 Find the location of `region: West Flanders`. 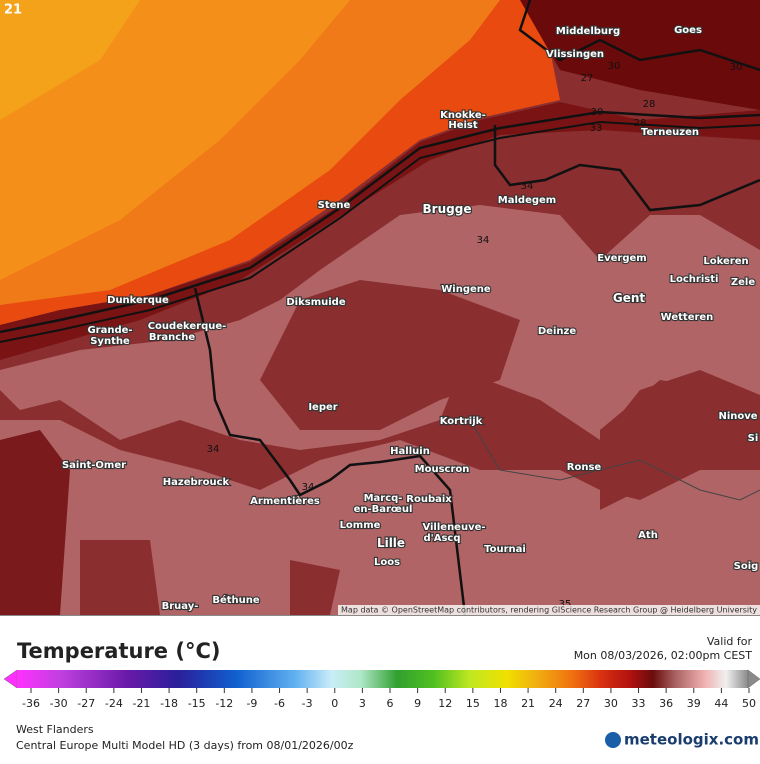

region: West Flanders is located at coordinates (55, 729).